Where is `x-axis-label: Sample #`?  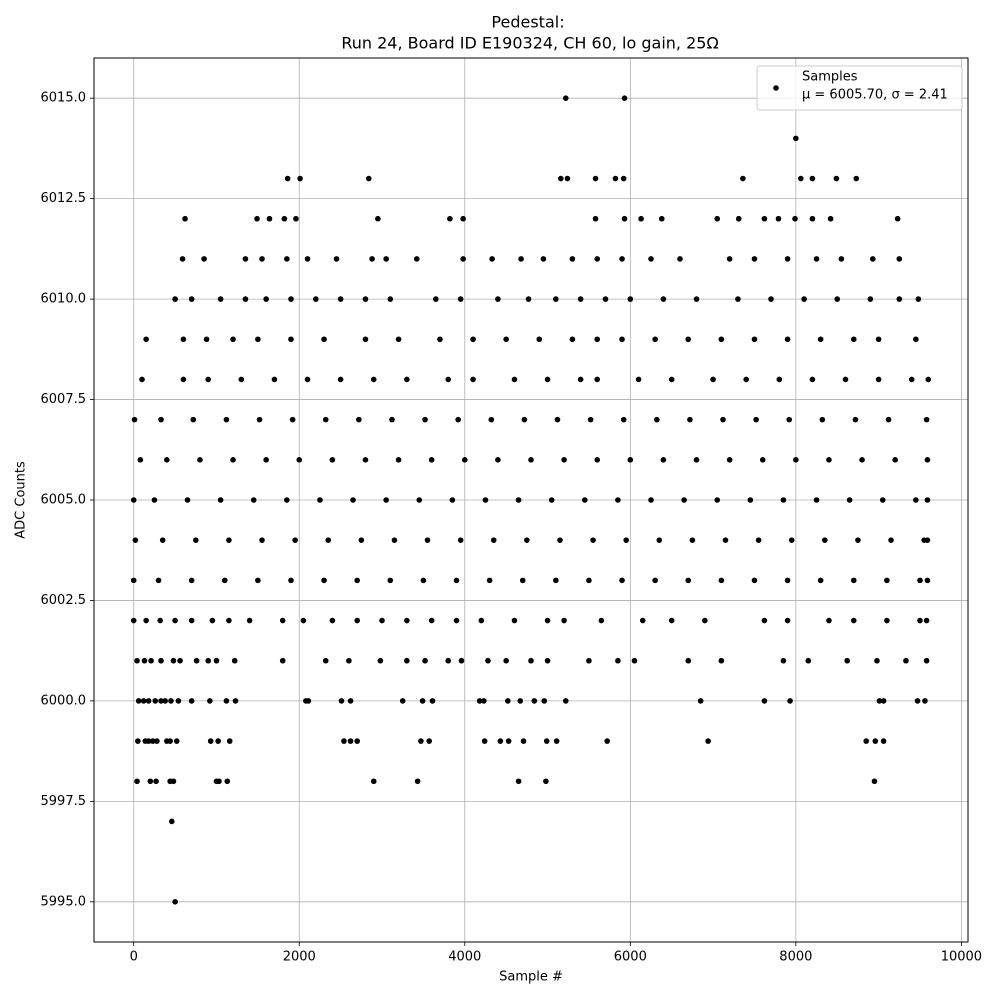
x-axis-label: Sample # is located at coordinates (531, 977).